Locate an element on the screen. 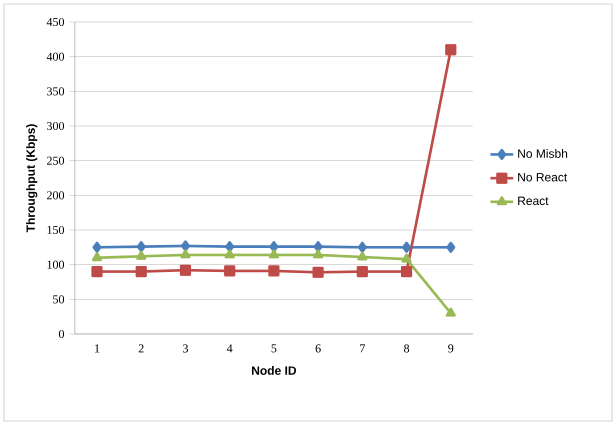 Image resolution: width=616 pixels, height=425 pixels. x-axis-title: Node ID is located at coordinates (274, 370).